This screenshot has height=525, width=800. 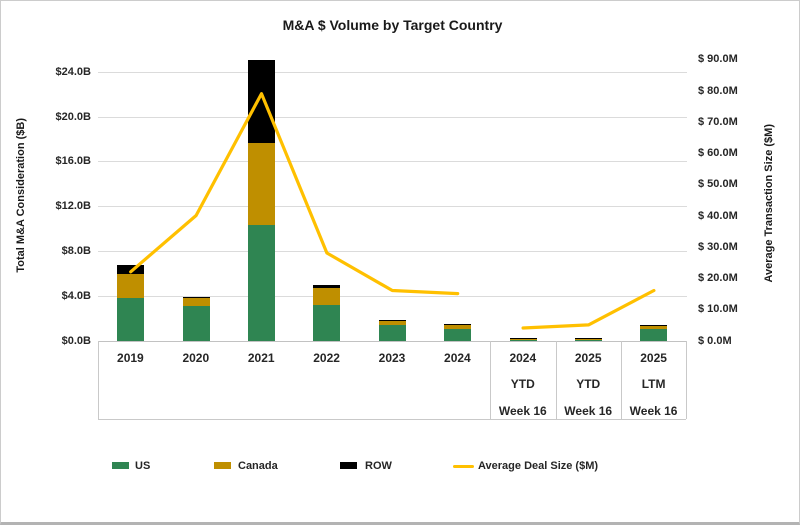 I want to click on gridline-24B, so click(x=392, y=72).